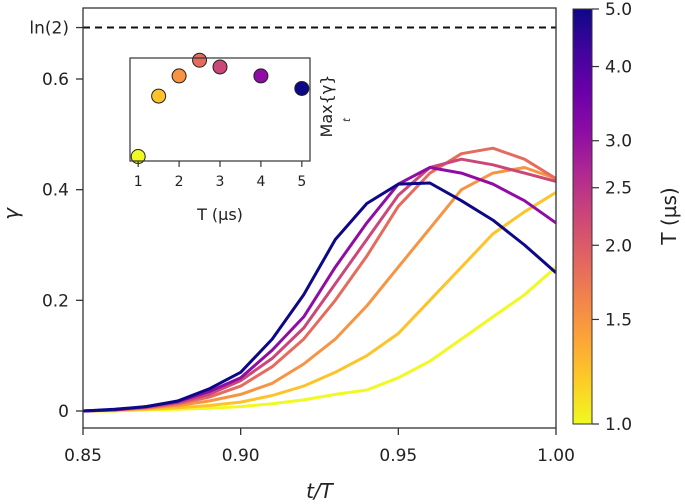  Describe the element at coordinates (347, 119) in the screenshot. I see `inset-y-axis-subscript: t` at that location.